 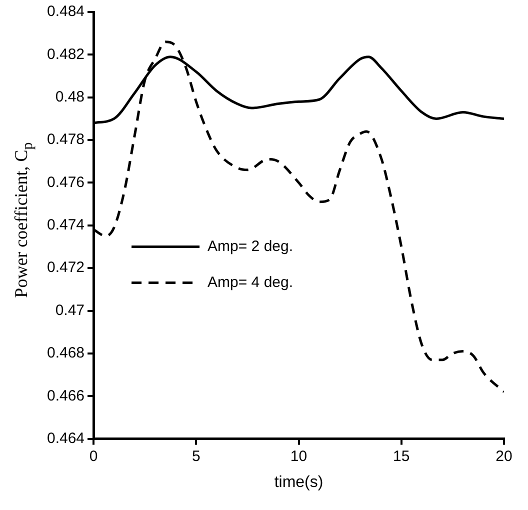 I want to click on x-tick-label: 0, so click(x=93, y=456).